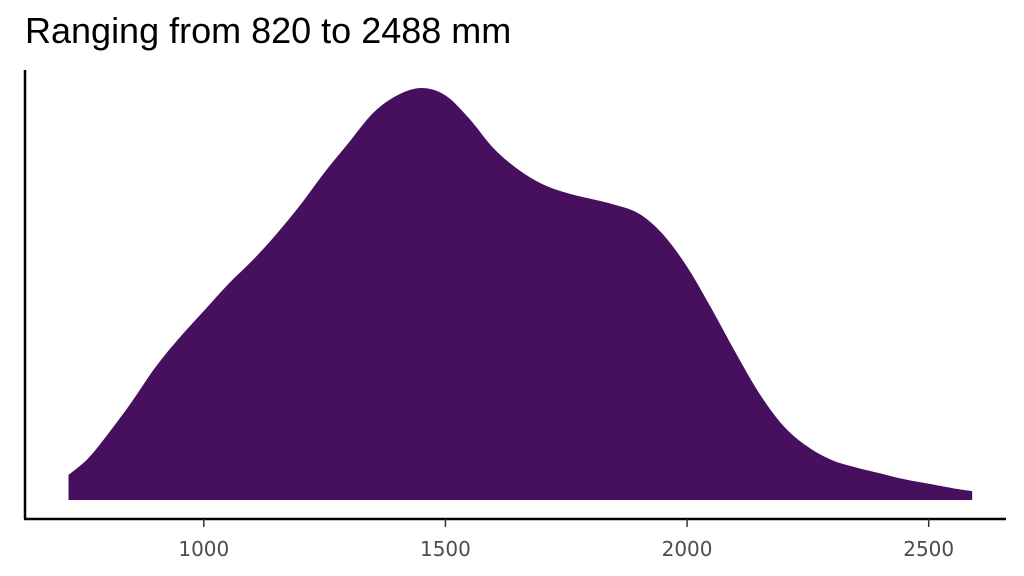  Describe the element at coordinates (445, 549) in the screenshot. I see `x-tick-label-1500: 1500` at that location.